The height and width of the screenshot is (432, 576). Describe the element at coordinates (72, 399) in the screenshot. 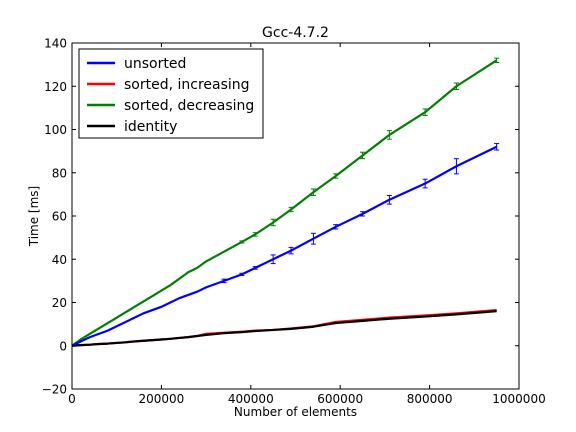

I see `x-tick-label: 0` at that location.